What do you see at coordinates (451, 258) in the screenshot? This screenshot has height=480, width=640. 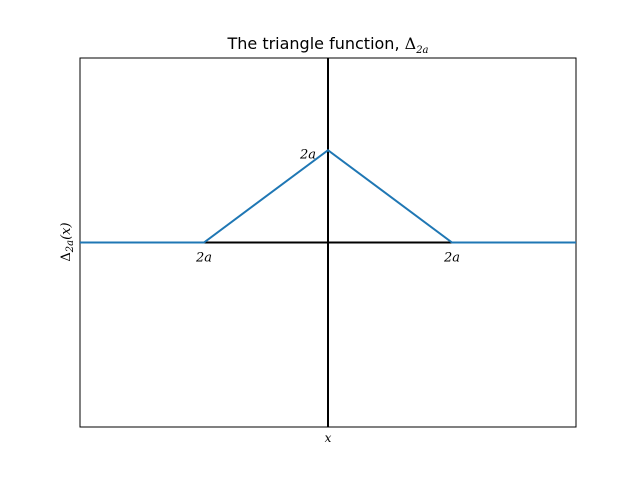 I see `right-corner-label: 2a` at bounding box center [451, 258].